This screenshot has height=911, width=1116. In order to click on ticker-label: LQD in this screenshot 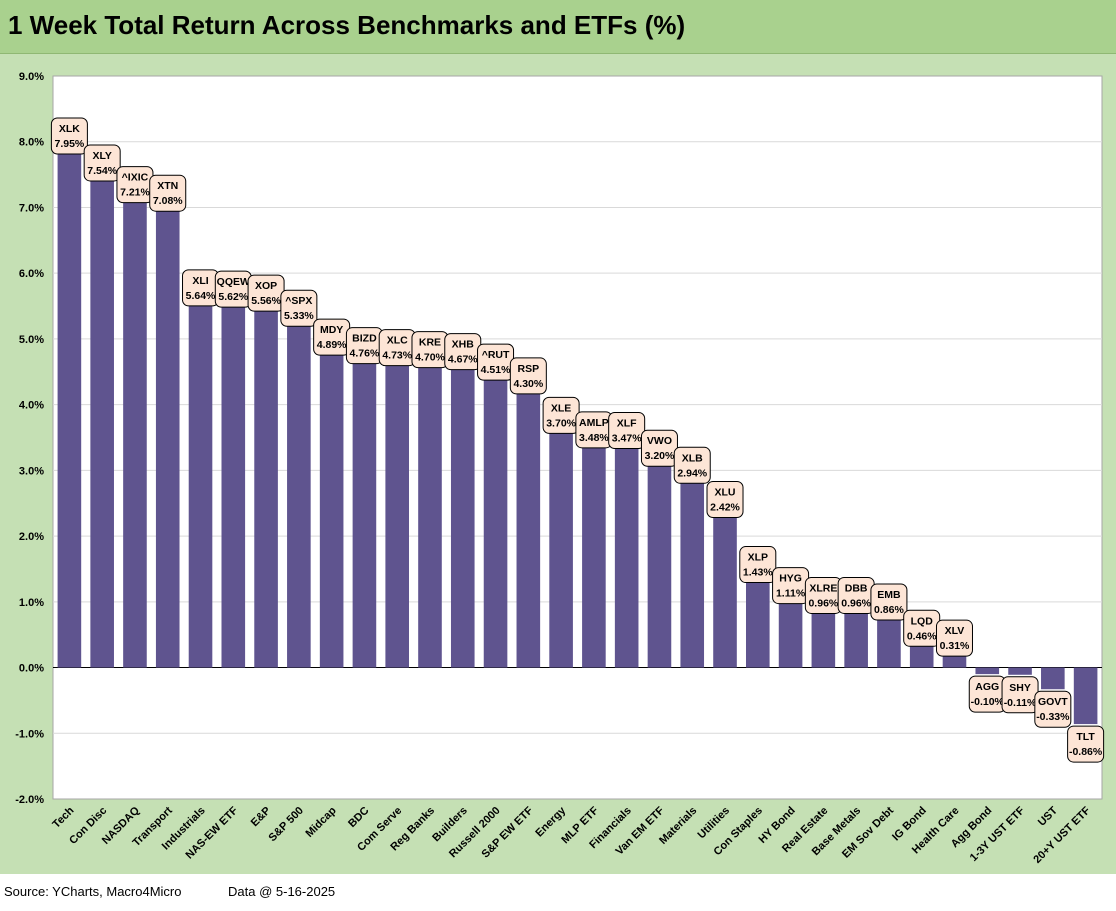, I will do `click(922, 621)`.